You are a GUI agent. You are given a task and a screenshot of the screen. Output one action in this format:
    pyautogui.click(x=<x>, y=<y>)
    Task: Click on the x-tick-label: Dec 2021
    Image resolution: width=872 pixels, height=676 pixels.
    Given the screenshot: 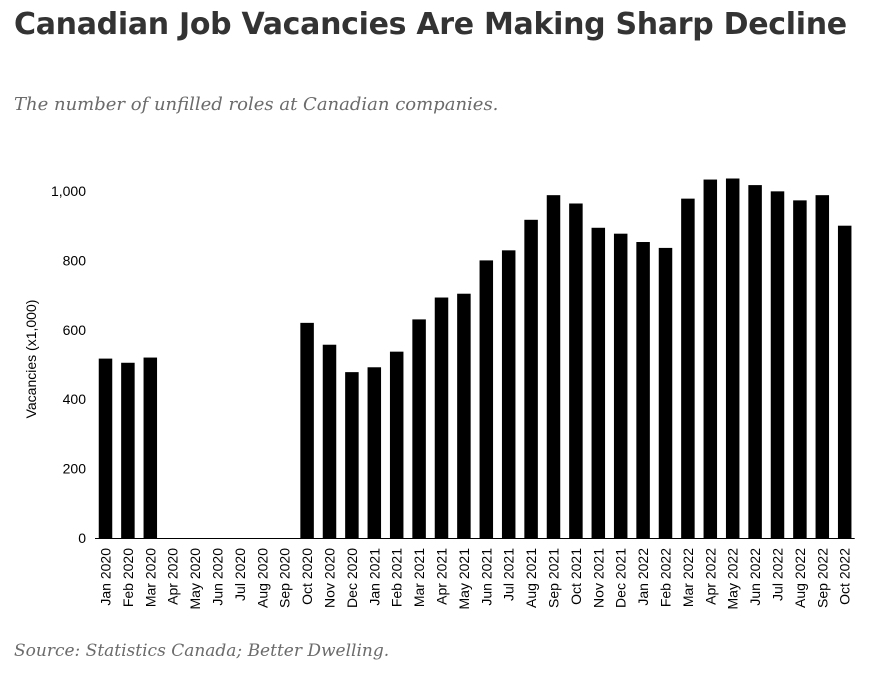 What is the action you would take?
    pyautogui.click(x=621, y=578)
    